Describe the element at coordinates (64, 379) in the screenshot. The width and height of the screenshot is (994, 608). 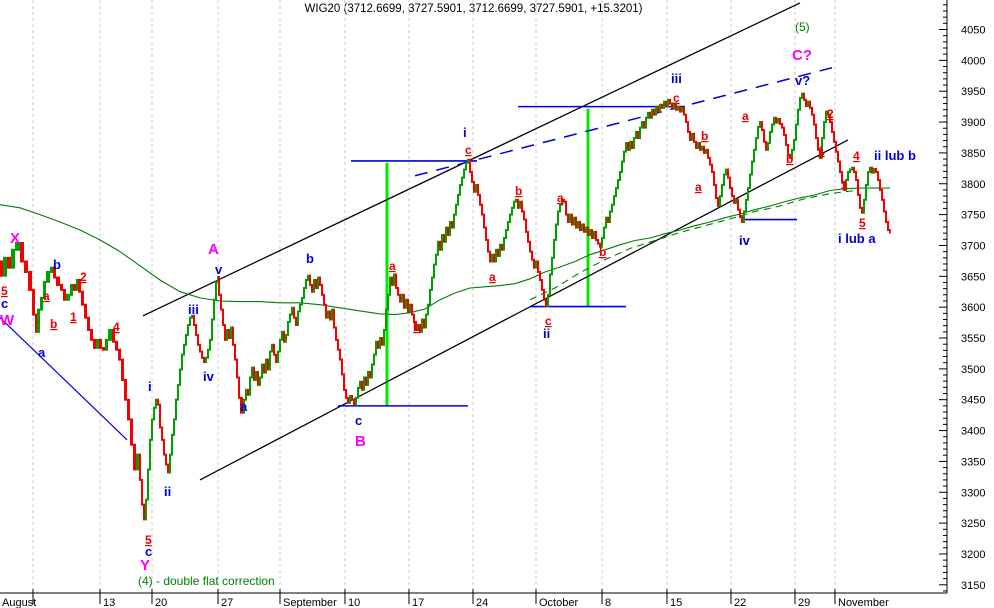
I see `downtrend-line-blue` at that location.